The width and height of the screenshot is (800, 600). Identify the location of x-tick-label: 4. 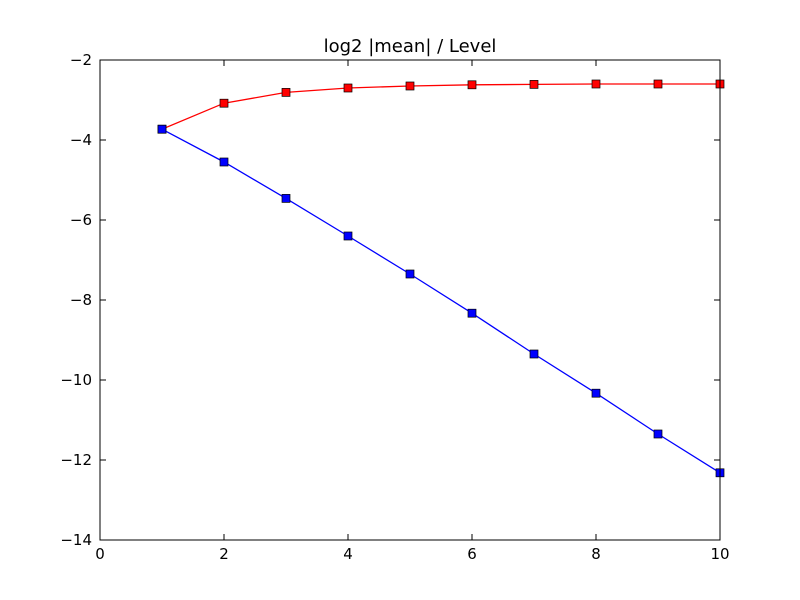
(348, 554).